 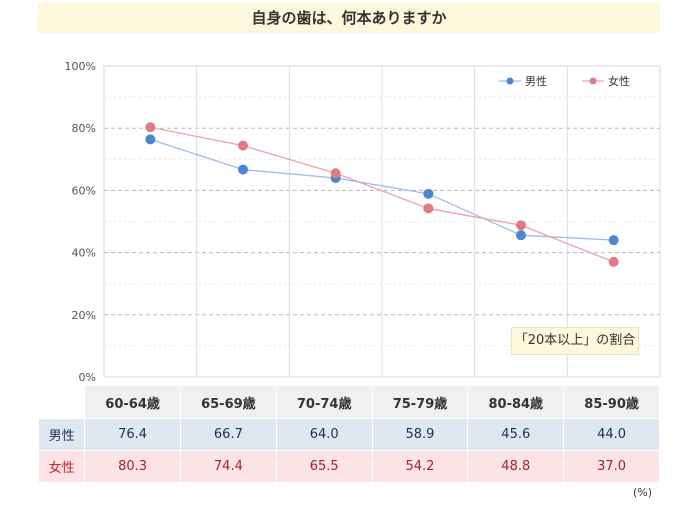 I want to click on y-tick-label: 80%, so click(x=84, y=128).